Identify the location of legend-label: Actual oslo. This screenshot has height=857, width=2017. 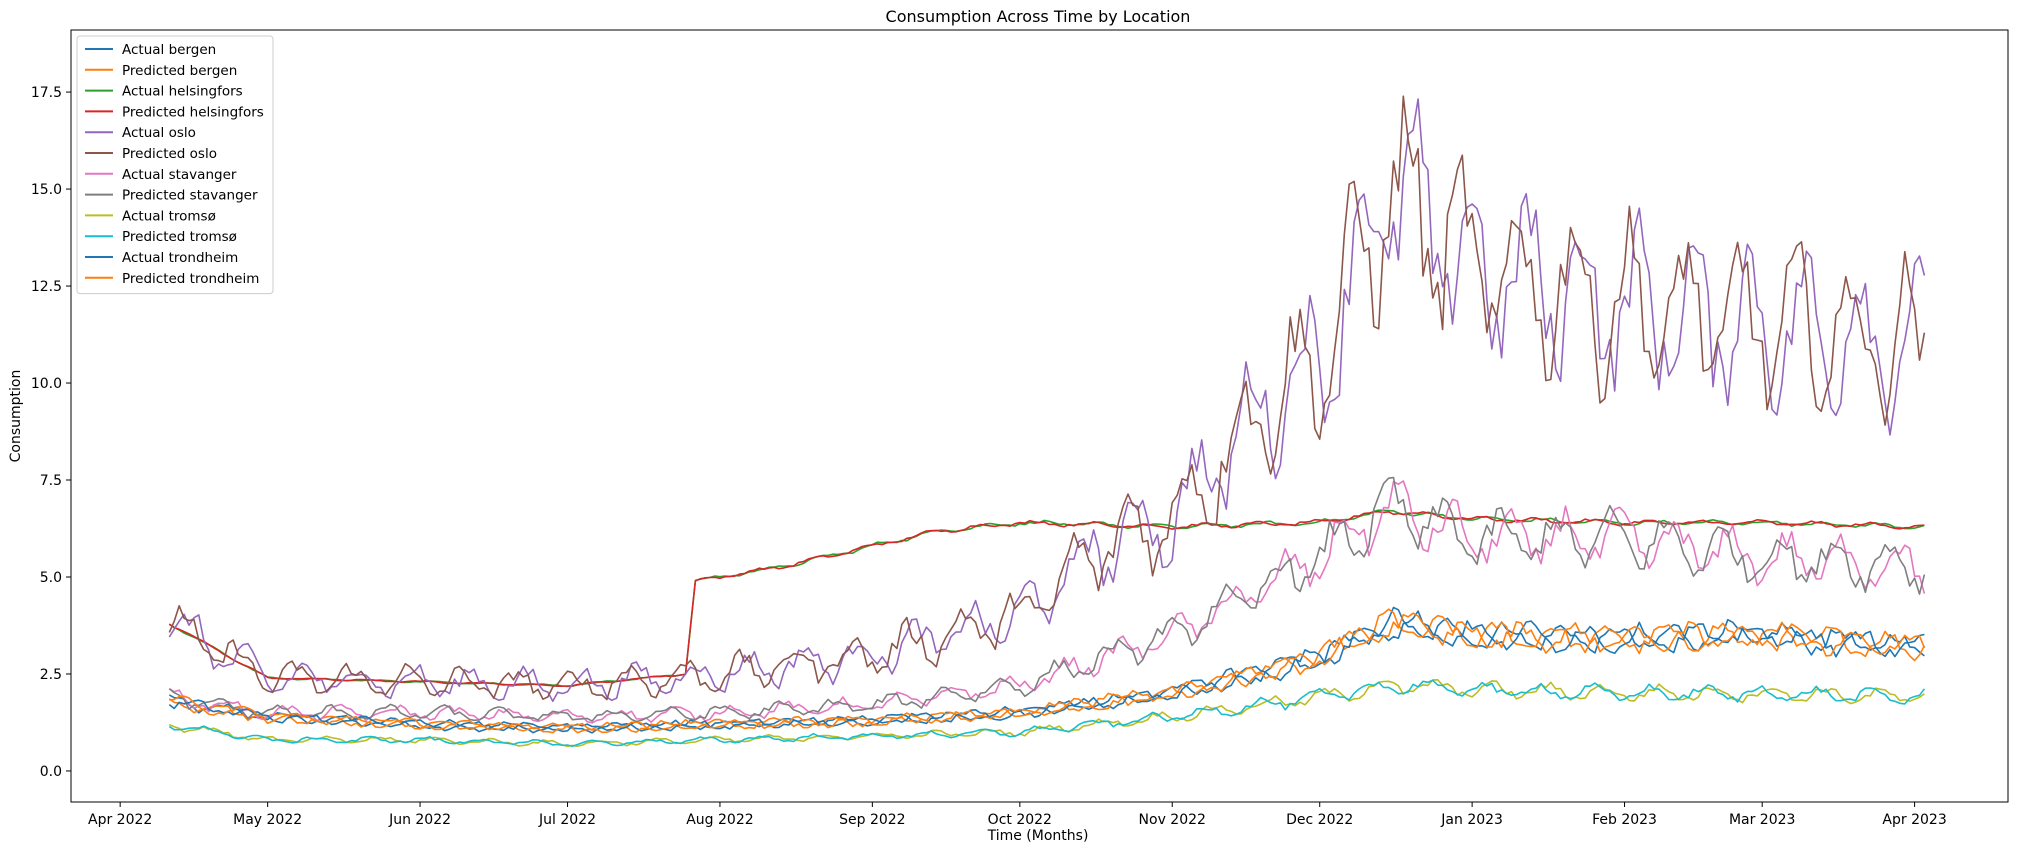
(159, 133).